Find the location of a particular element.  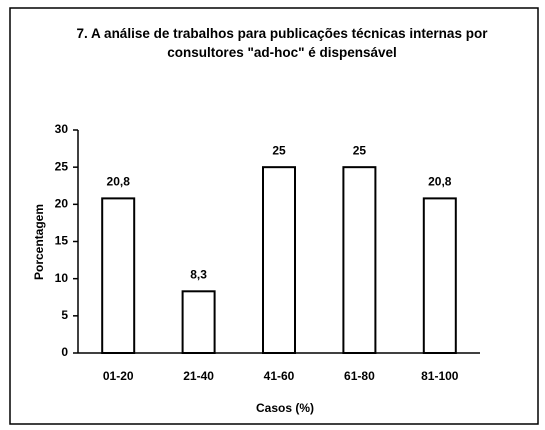

y-tick-label: 20 is located at coordinates (62, 204).